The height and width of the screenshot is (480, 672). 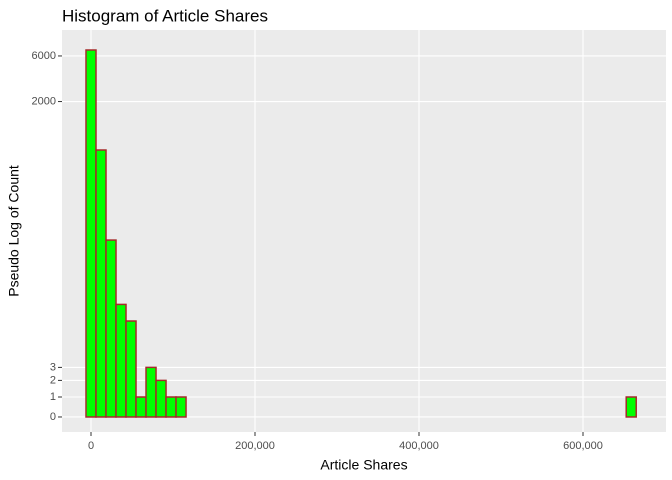 What do you see at coordinates (14, 231) in the screenshot?
I see `y-axis-label: Pseudo Log of Count` at bounding box center [14, 231].